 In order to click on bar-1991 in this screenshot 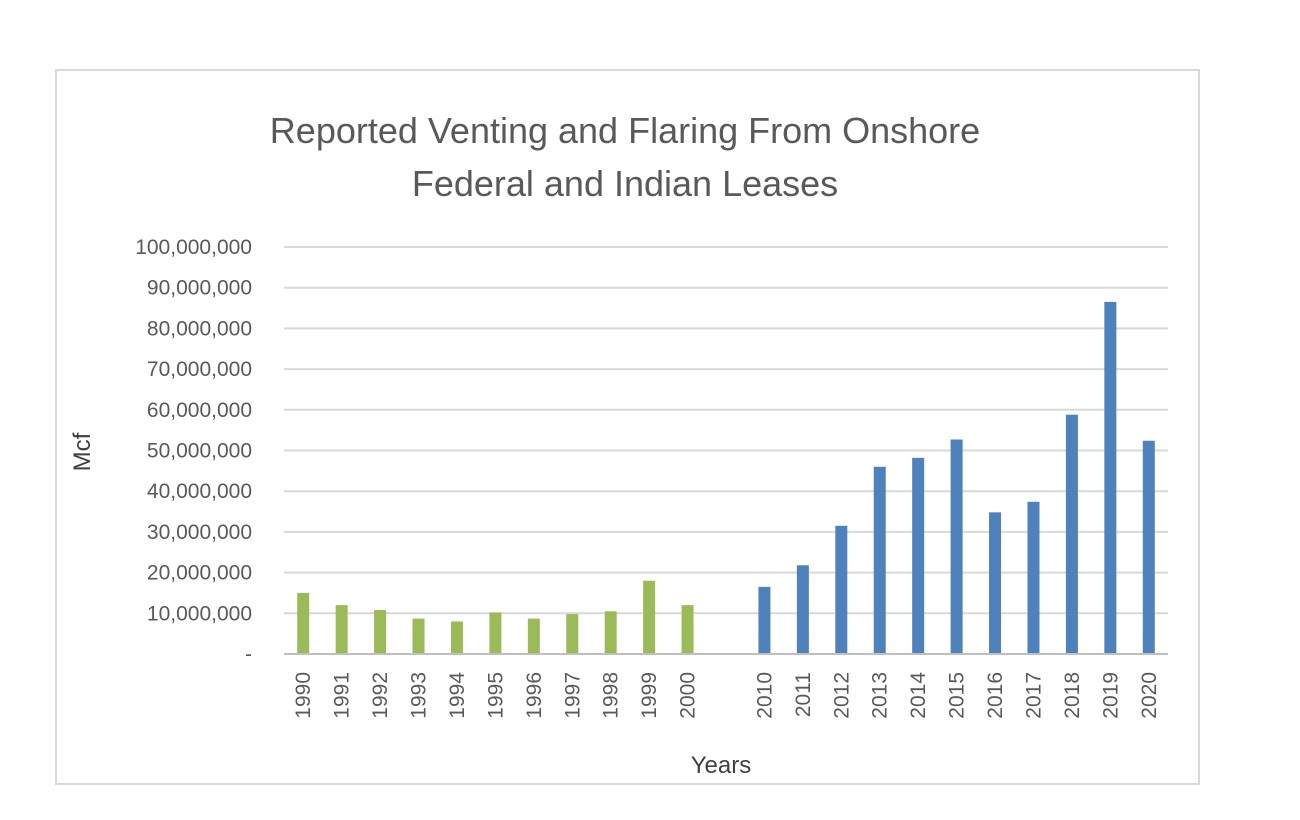, I will do `click(341, 629)`.